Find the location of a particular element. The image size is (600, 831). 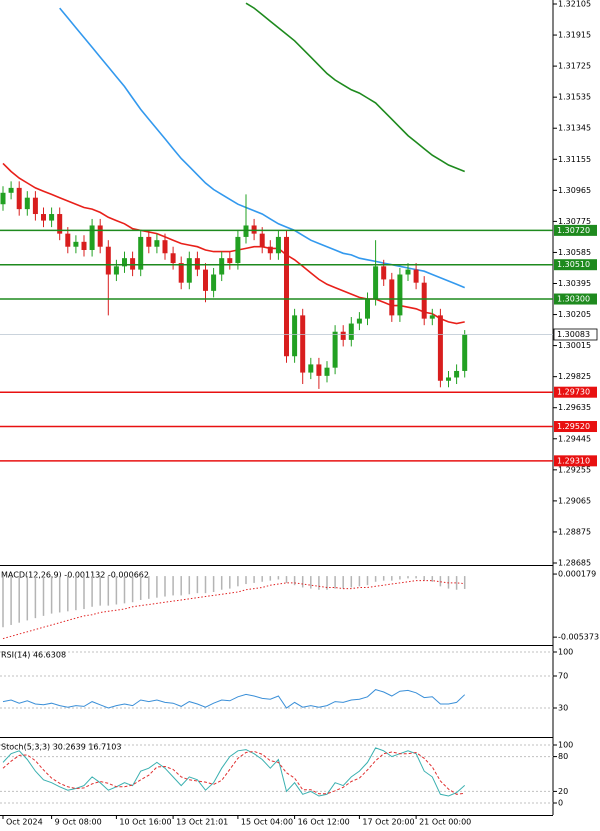

indicator-title: MACD(12,26,9) -0.001132 -0.000662 is located at coordinates (75, 575).